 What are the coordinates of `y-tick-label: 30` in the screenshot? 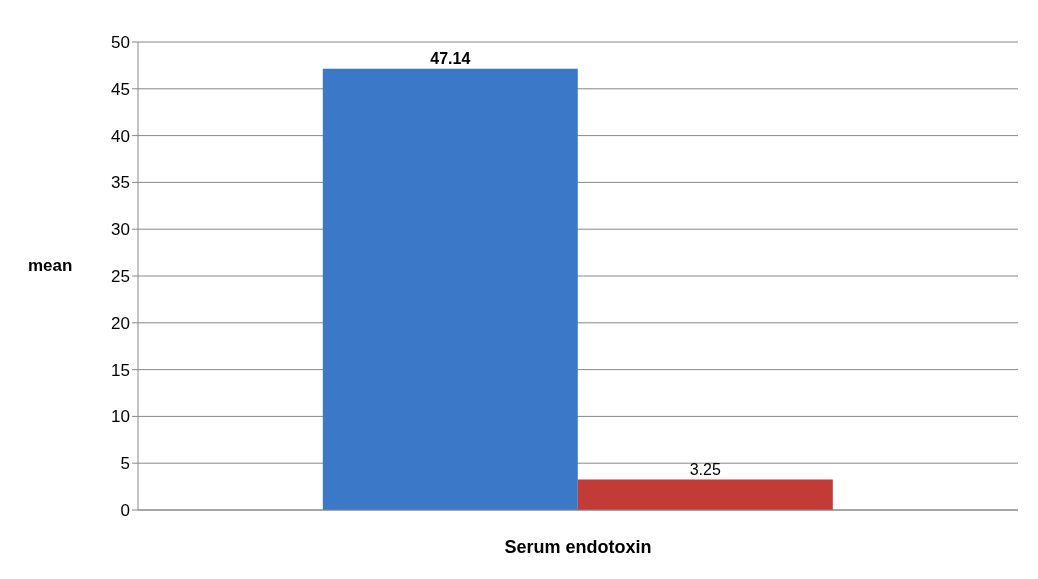 It's located at (120, 230).